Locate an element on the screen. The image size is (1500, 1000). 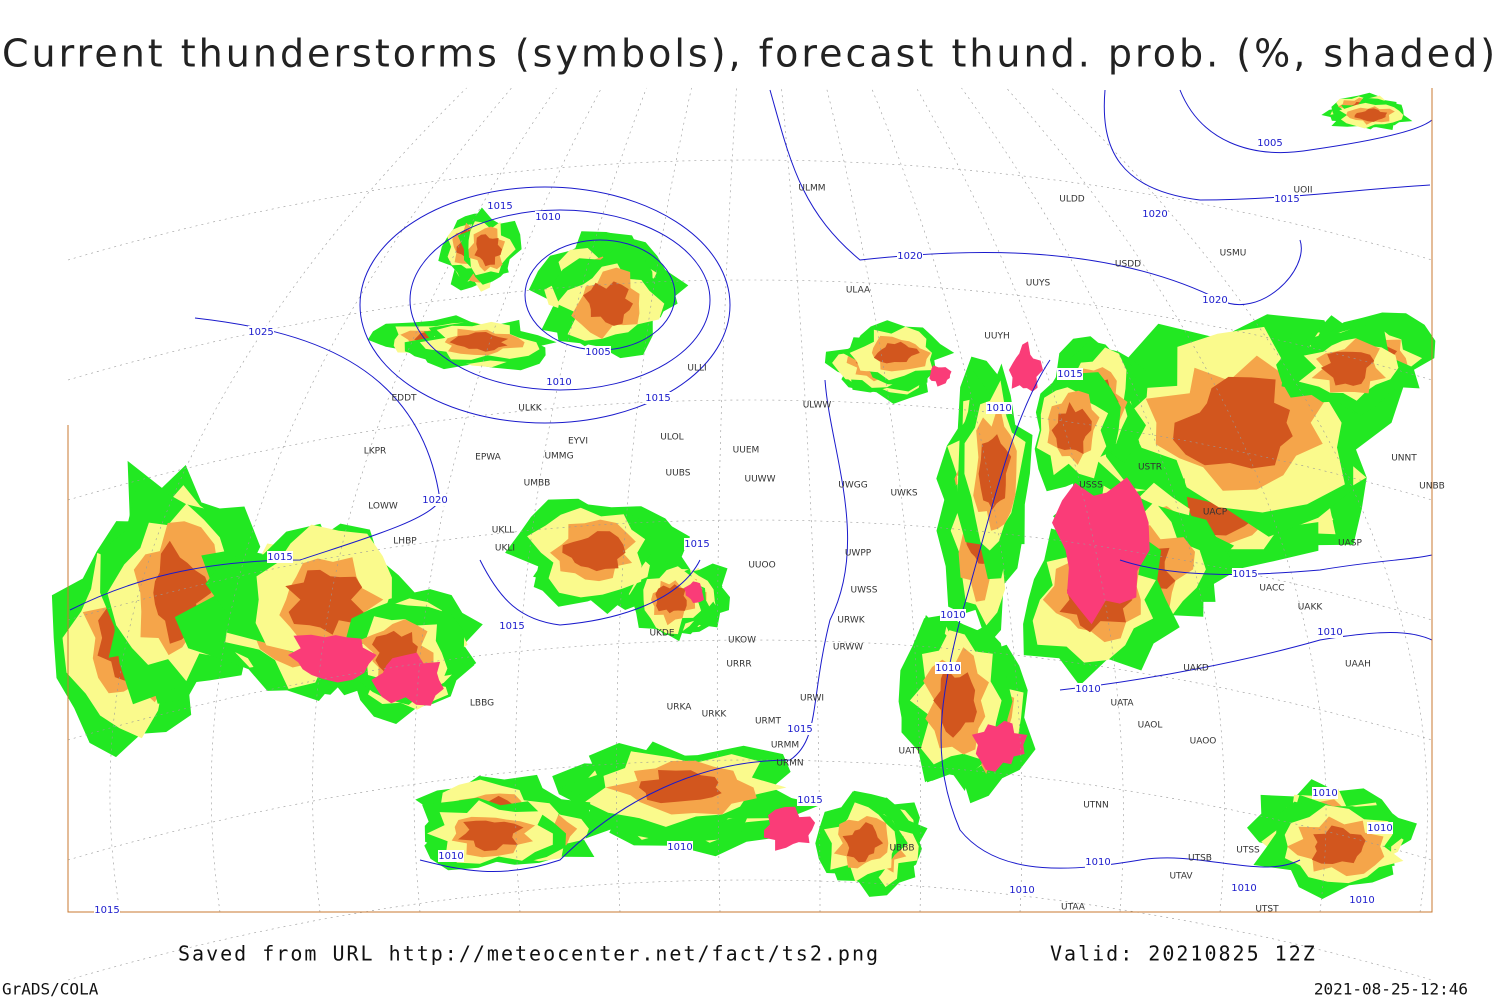
station-label: UOII is located at coordinates (1303, 191).